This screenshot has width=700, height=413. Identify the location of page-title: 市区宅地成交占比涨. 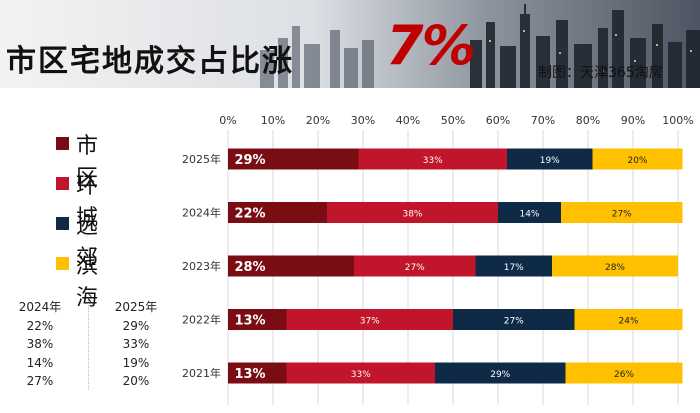
(150, 61).